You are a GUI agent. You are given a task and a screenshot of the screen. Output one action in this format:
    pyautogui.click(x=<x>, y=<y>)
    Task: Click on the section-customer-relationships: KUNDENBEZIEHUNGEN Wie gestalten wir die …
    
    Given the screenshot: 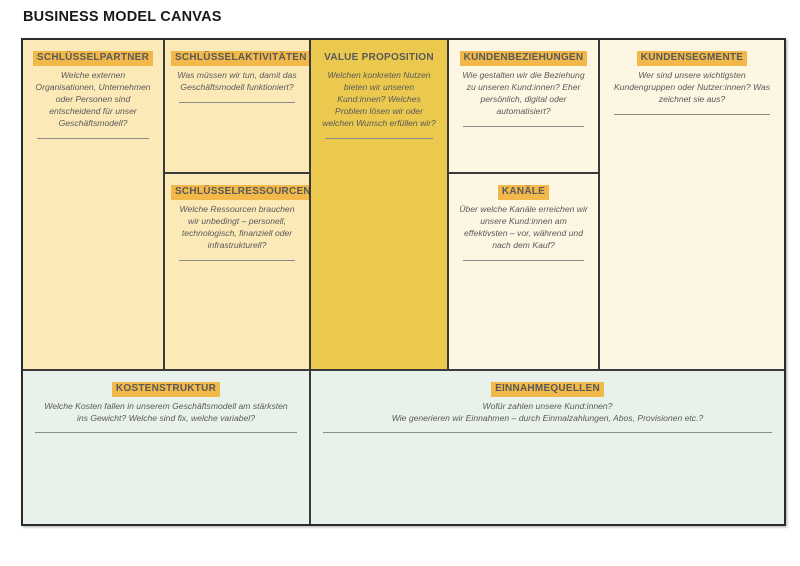 What is the action you would take?
    pyautogui.click(x=523, y=106)
    